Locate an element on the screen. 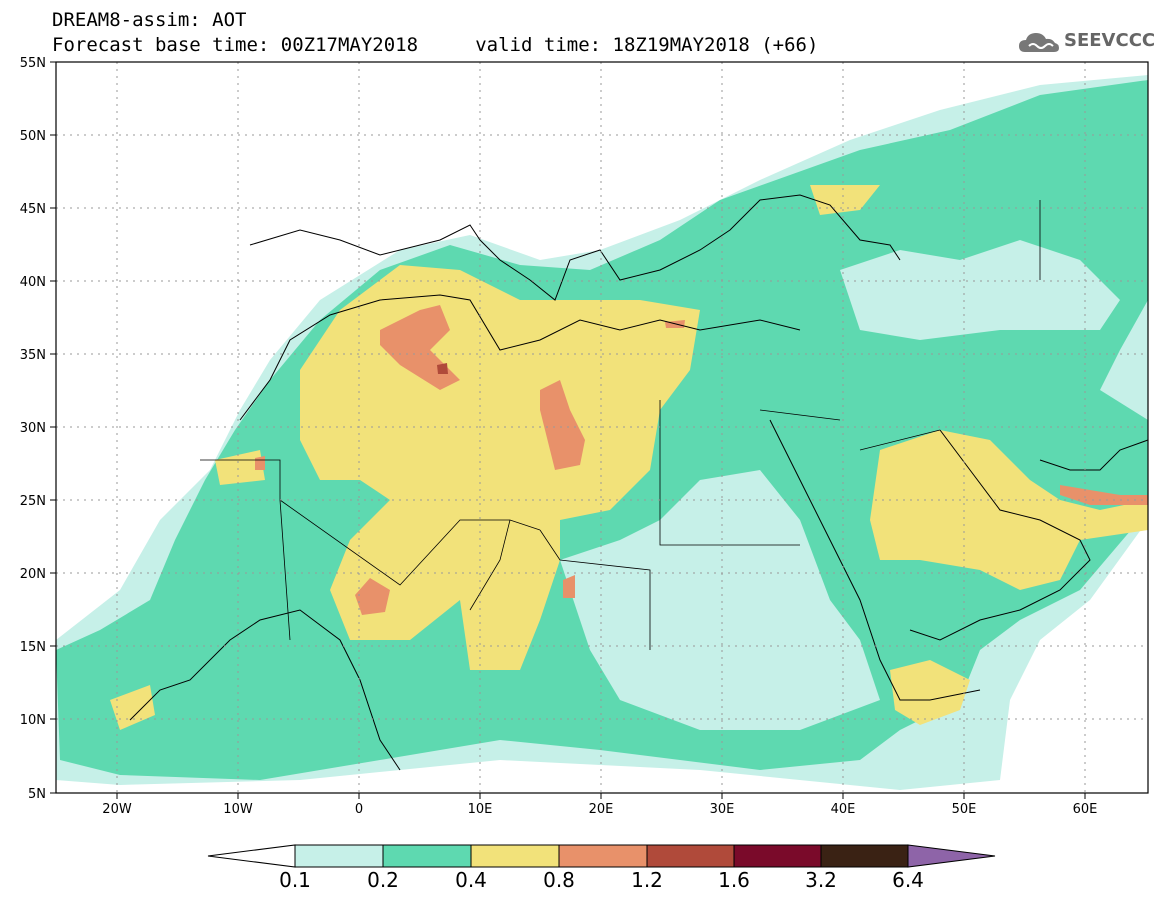 The image size is (1165, 905). colorbar-label: 6.4 is located at coordinates (908, 880).